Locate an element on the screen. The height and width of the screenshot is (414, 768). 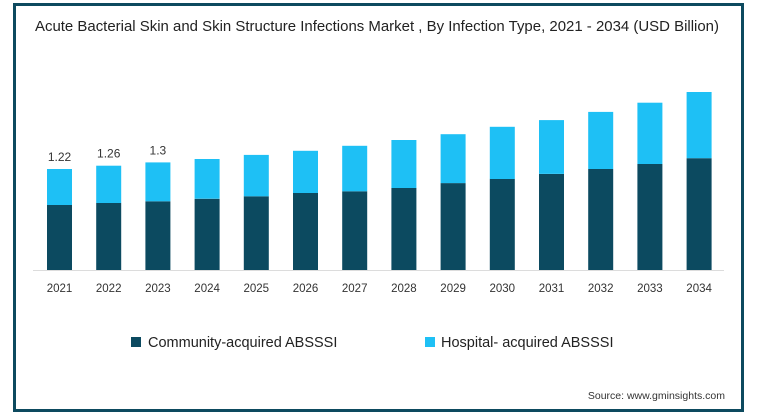
x-tick-label: 2029 is located at coordinates (453, 289).